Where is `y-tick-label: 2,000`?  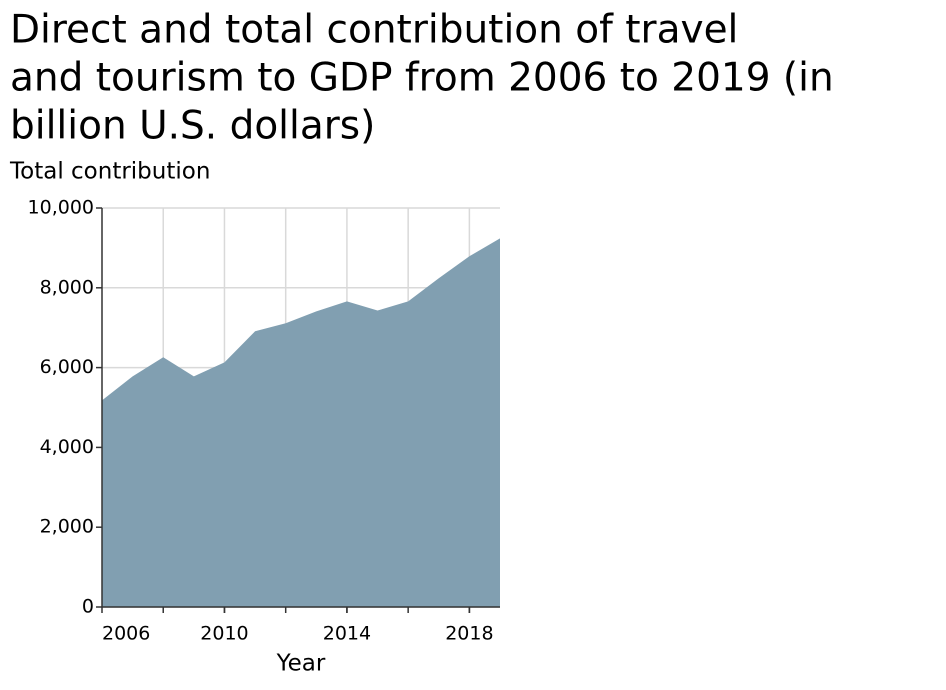 y-tick-label: 2,000 is located at coordinates (67, 527).